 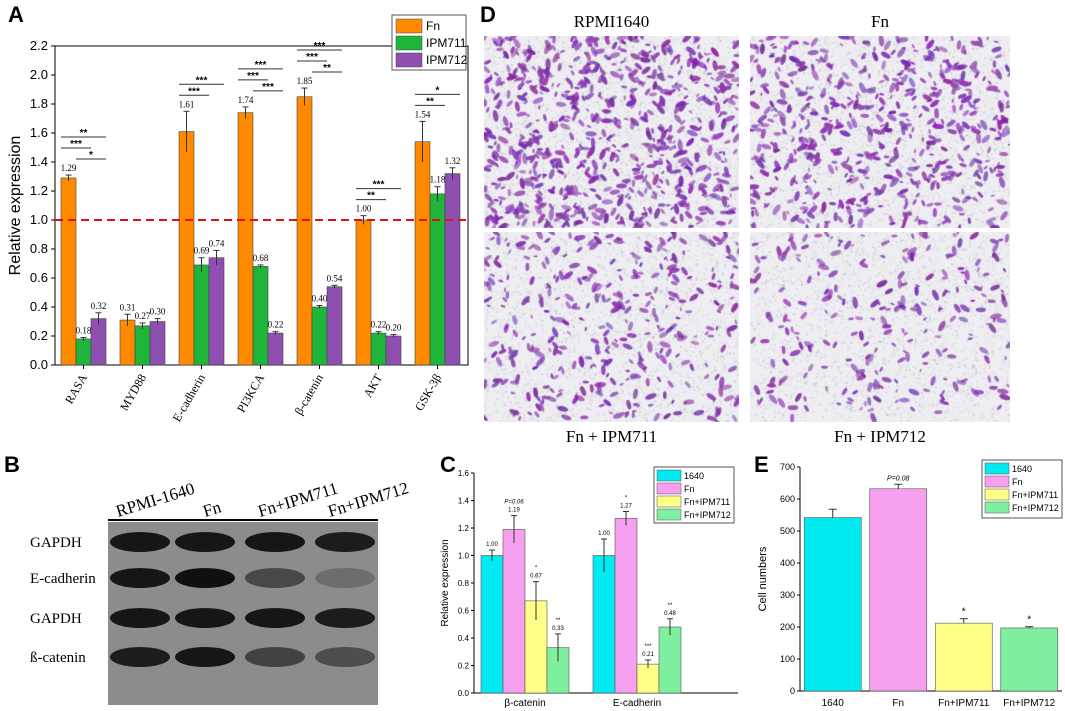 What do you see at coordinates (787, 499) in the screenshot?
I see `y-tick-label: 600` at bounding box center [787, 499].